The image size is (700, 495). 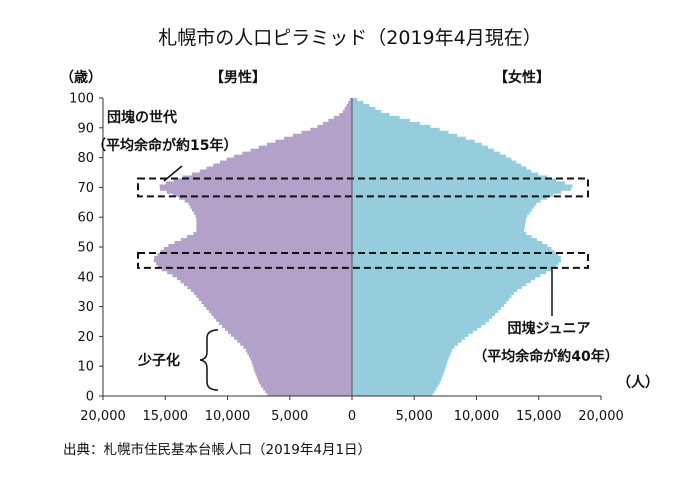 What do you see at coordinates (522, 77) in the screenshot?
I see `female-label: 【女性】` at bounding box center [522, 77].